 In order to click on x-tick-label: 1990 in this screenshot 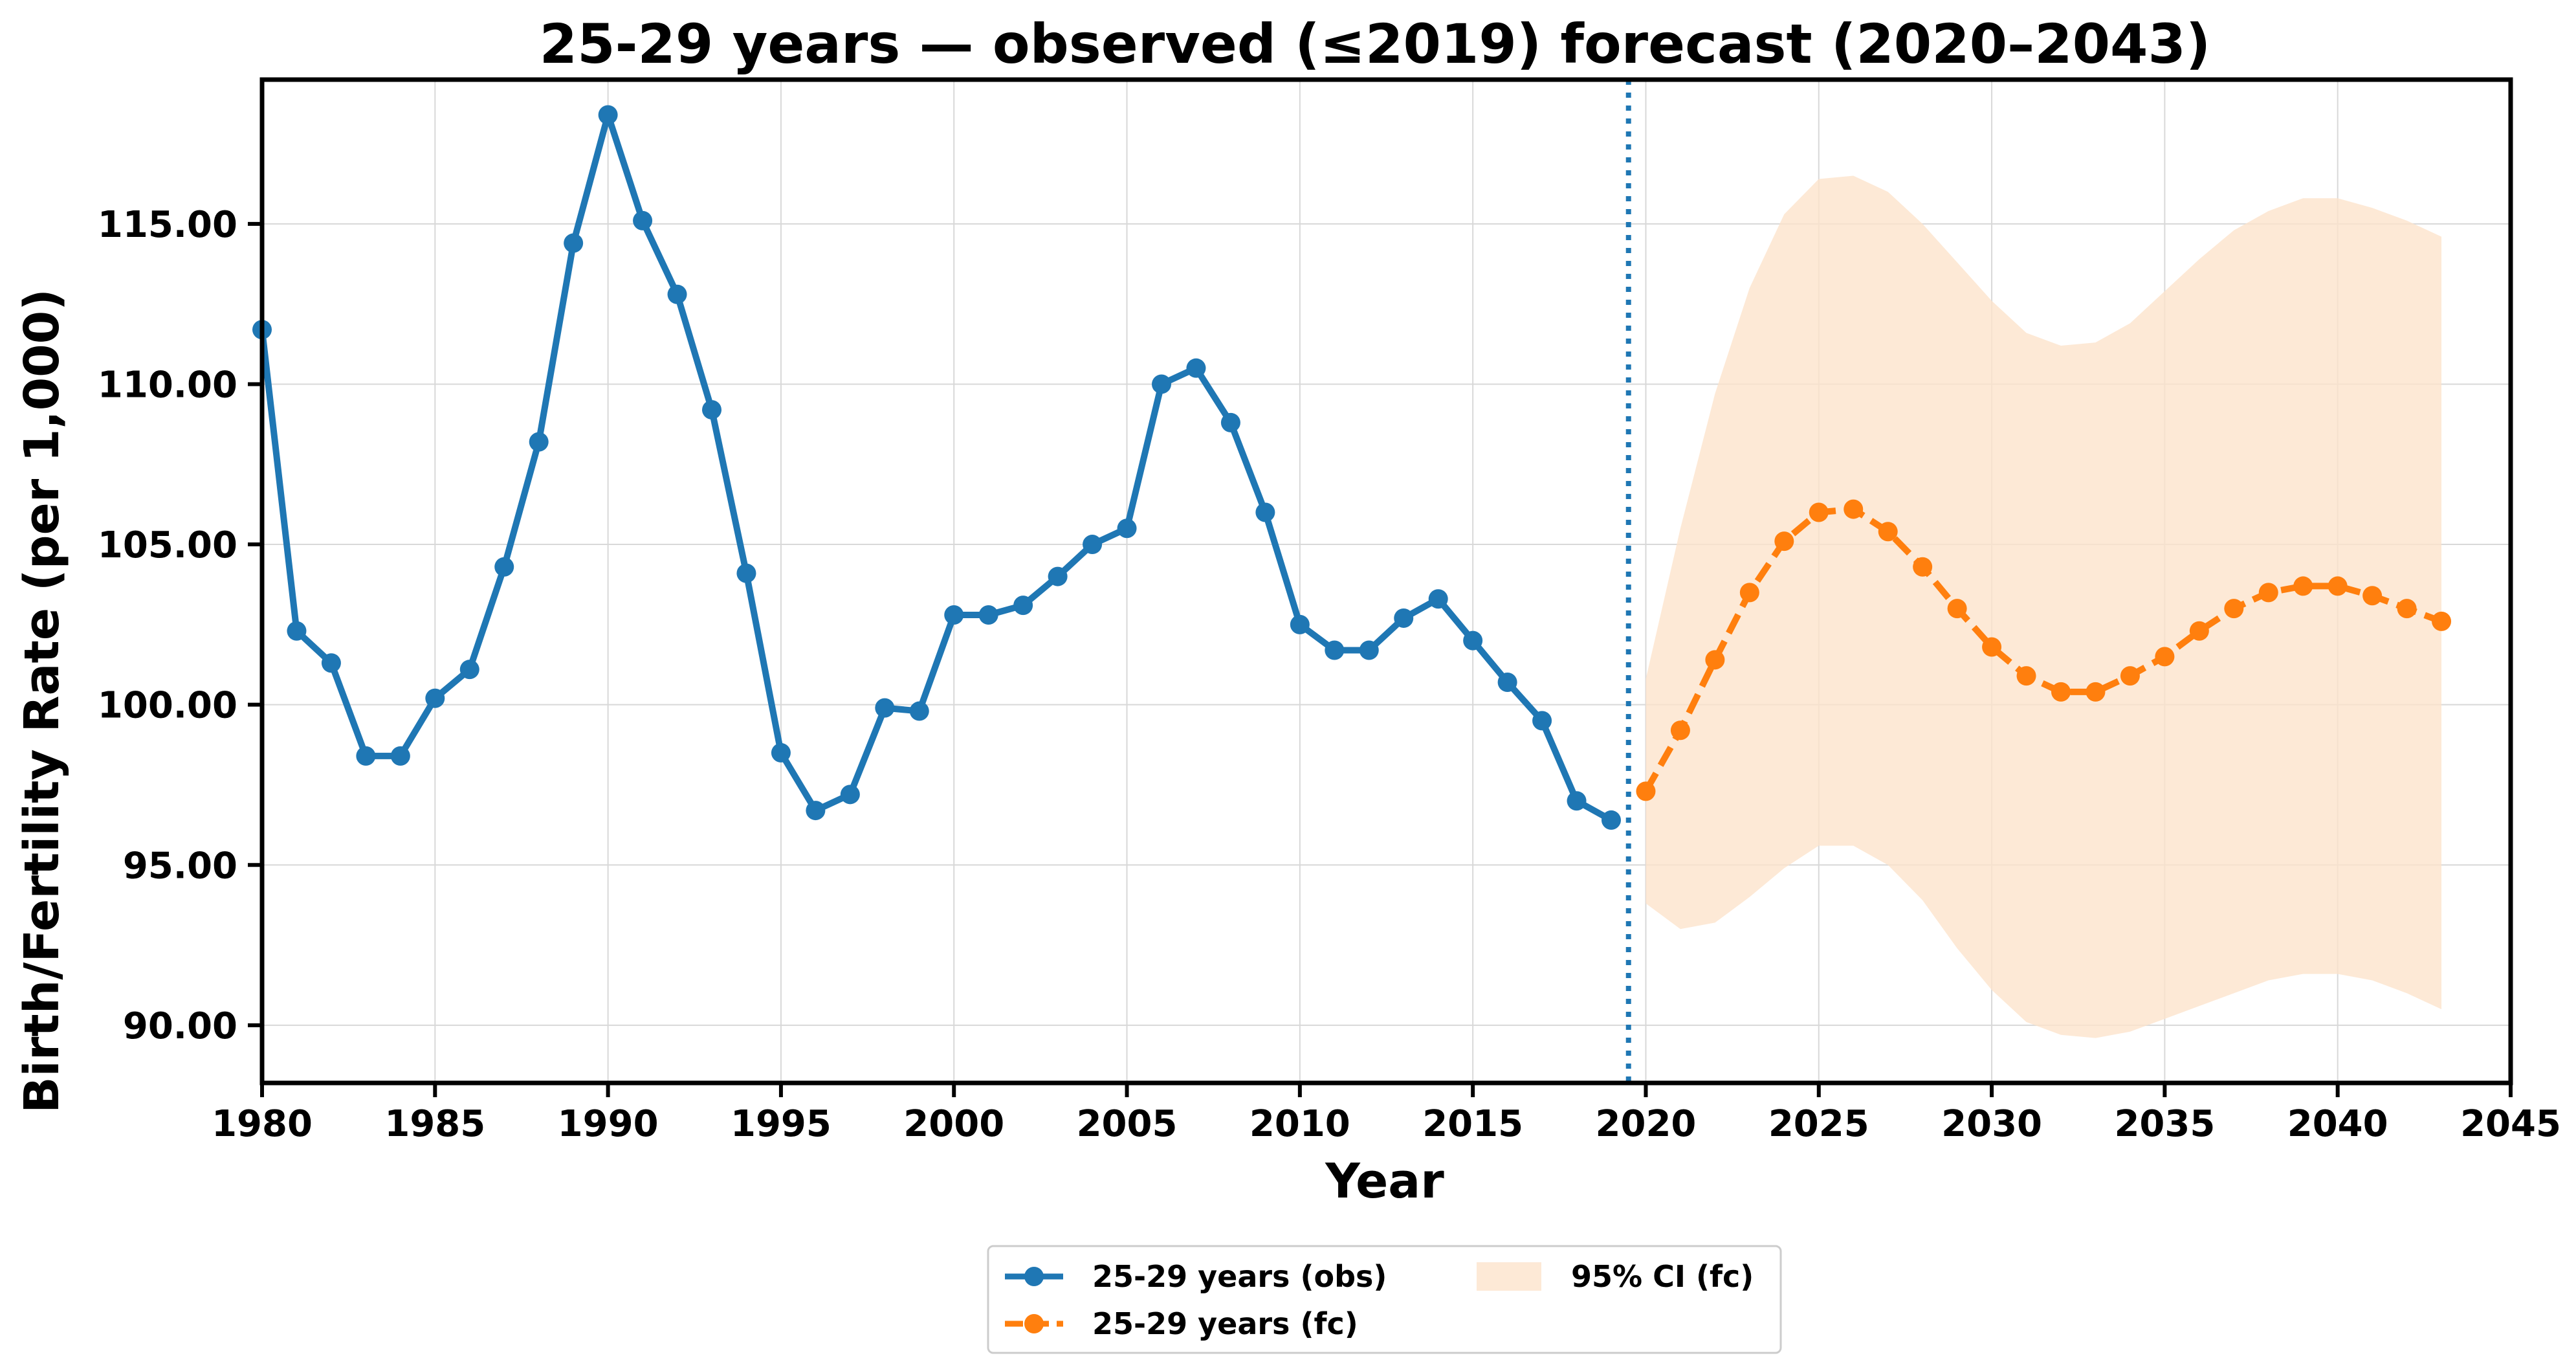, I will do `click(608, 1124)`.